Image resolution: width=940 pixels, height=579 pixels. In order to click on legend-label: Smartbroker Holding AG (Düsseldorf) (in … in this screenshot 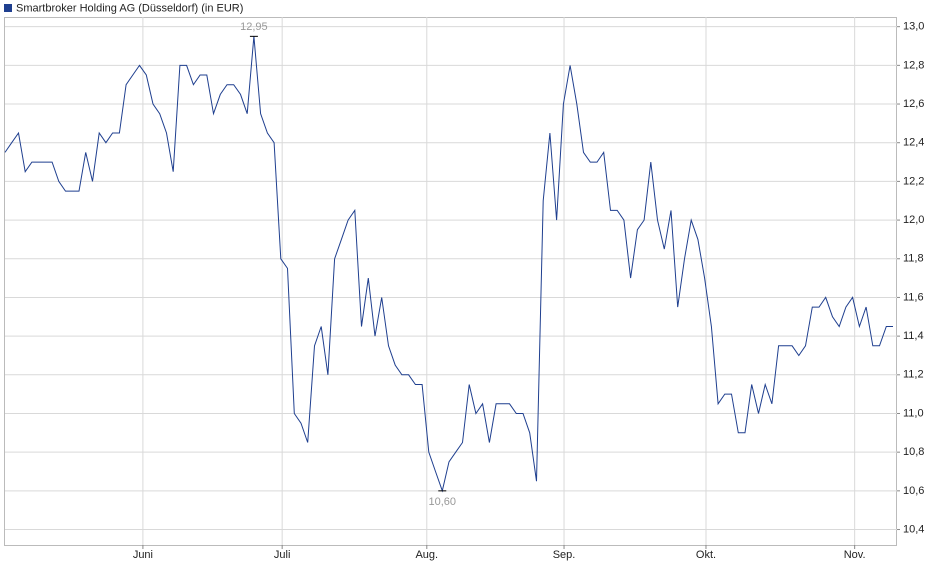, I will do `click(129, 8)`.